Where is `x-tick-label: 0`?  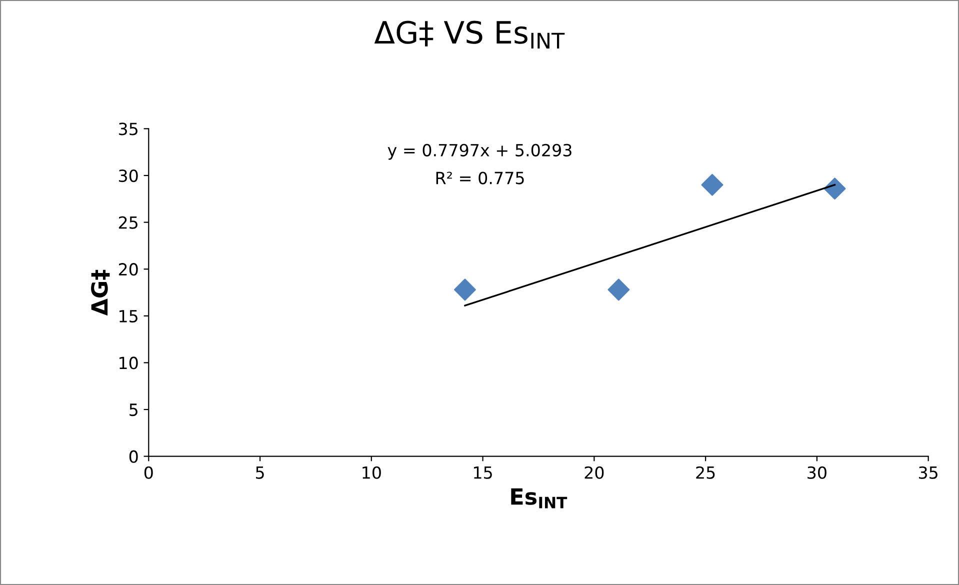 x-tick-label: 0 is located at coordinates (148, 472).